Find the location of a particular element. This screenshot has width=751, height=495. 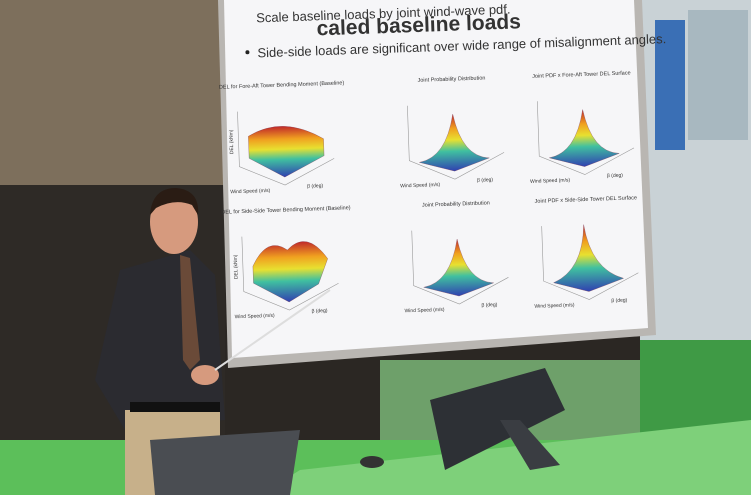

pointer is located at coordinates (272, 330).